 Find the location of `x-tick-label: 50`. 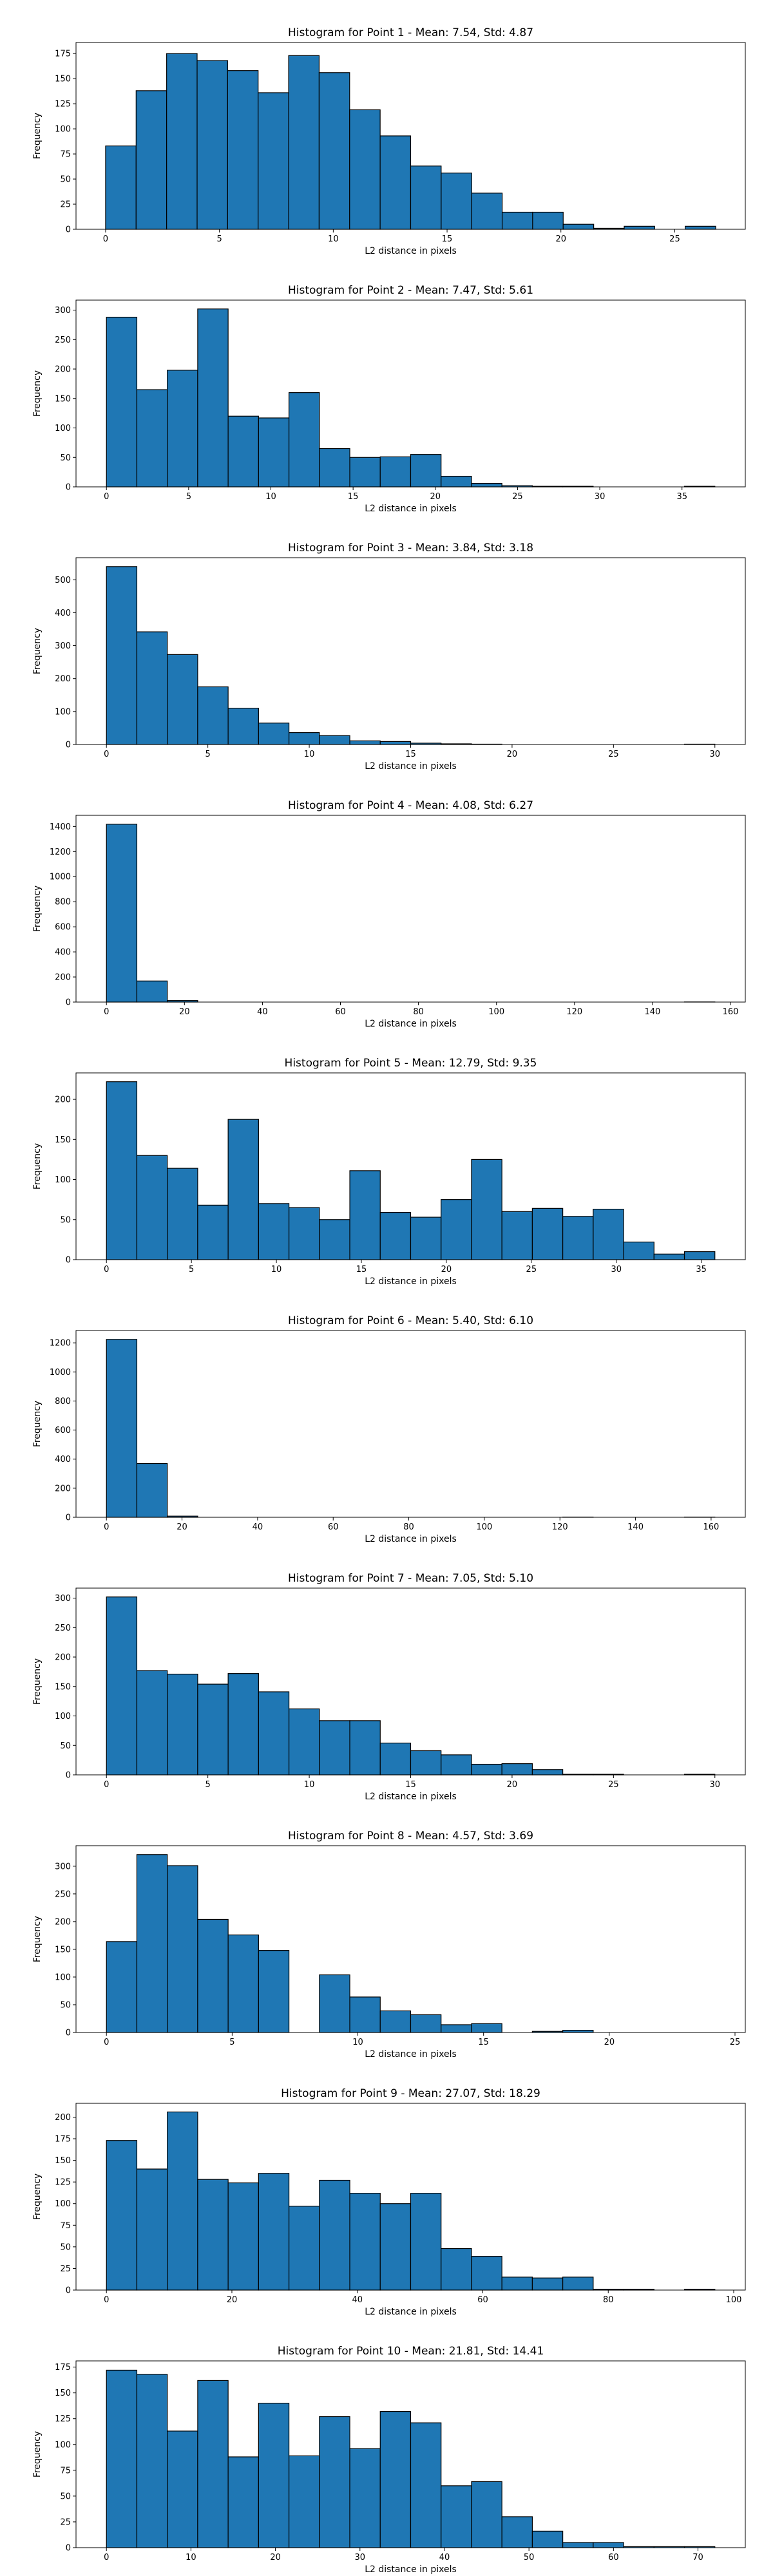

x-tick-label: 50 is located at coordinates (529, 2557).